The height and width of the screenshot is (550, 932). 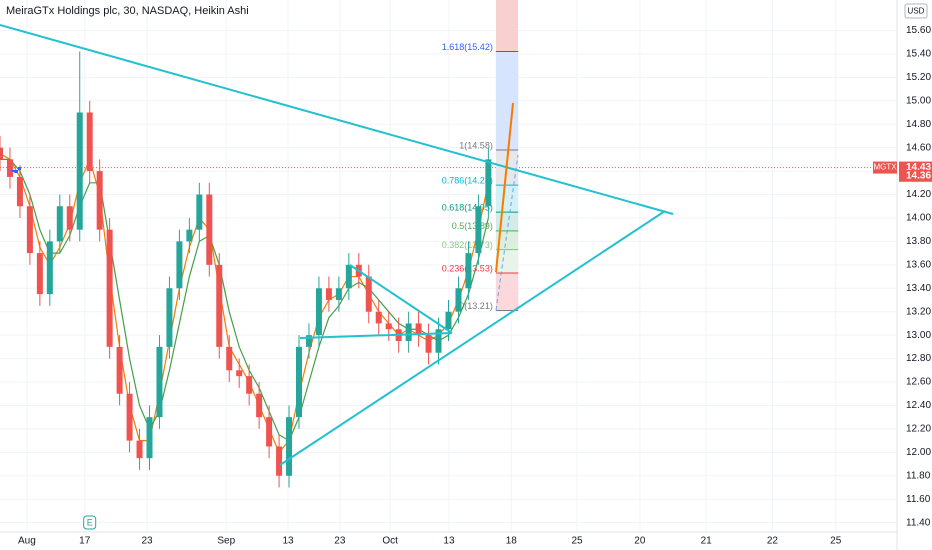 I want to click on y-tick-label: 13.60, so click(x=918, y=264).